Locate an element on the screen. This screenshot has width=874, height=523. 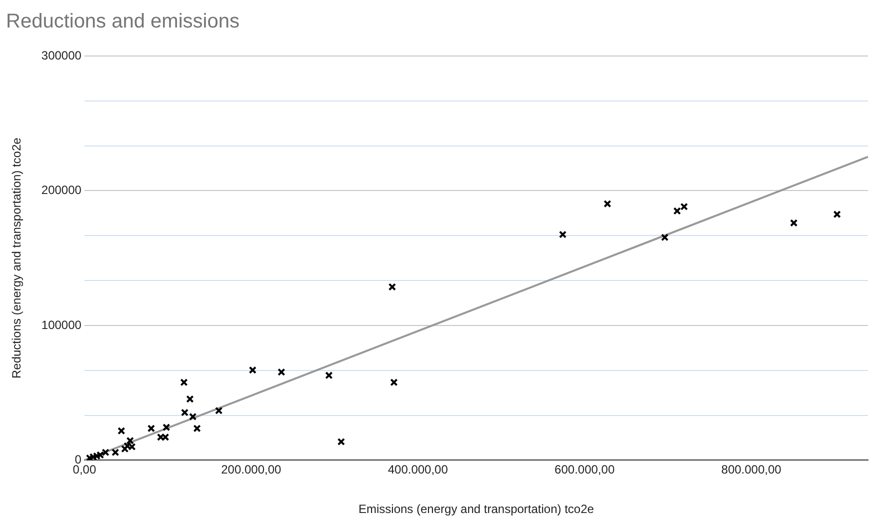
x-tick-label: 0,00 is located at coordinates (84, 469).